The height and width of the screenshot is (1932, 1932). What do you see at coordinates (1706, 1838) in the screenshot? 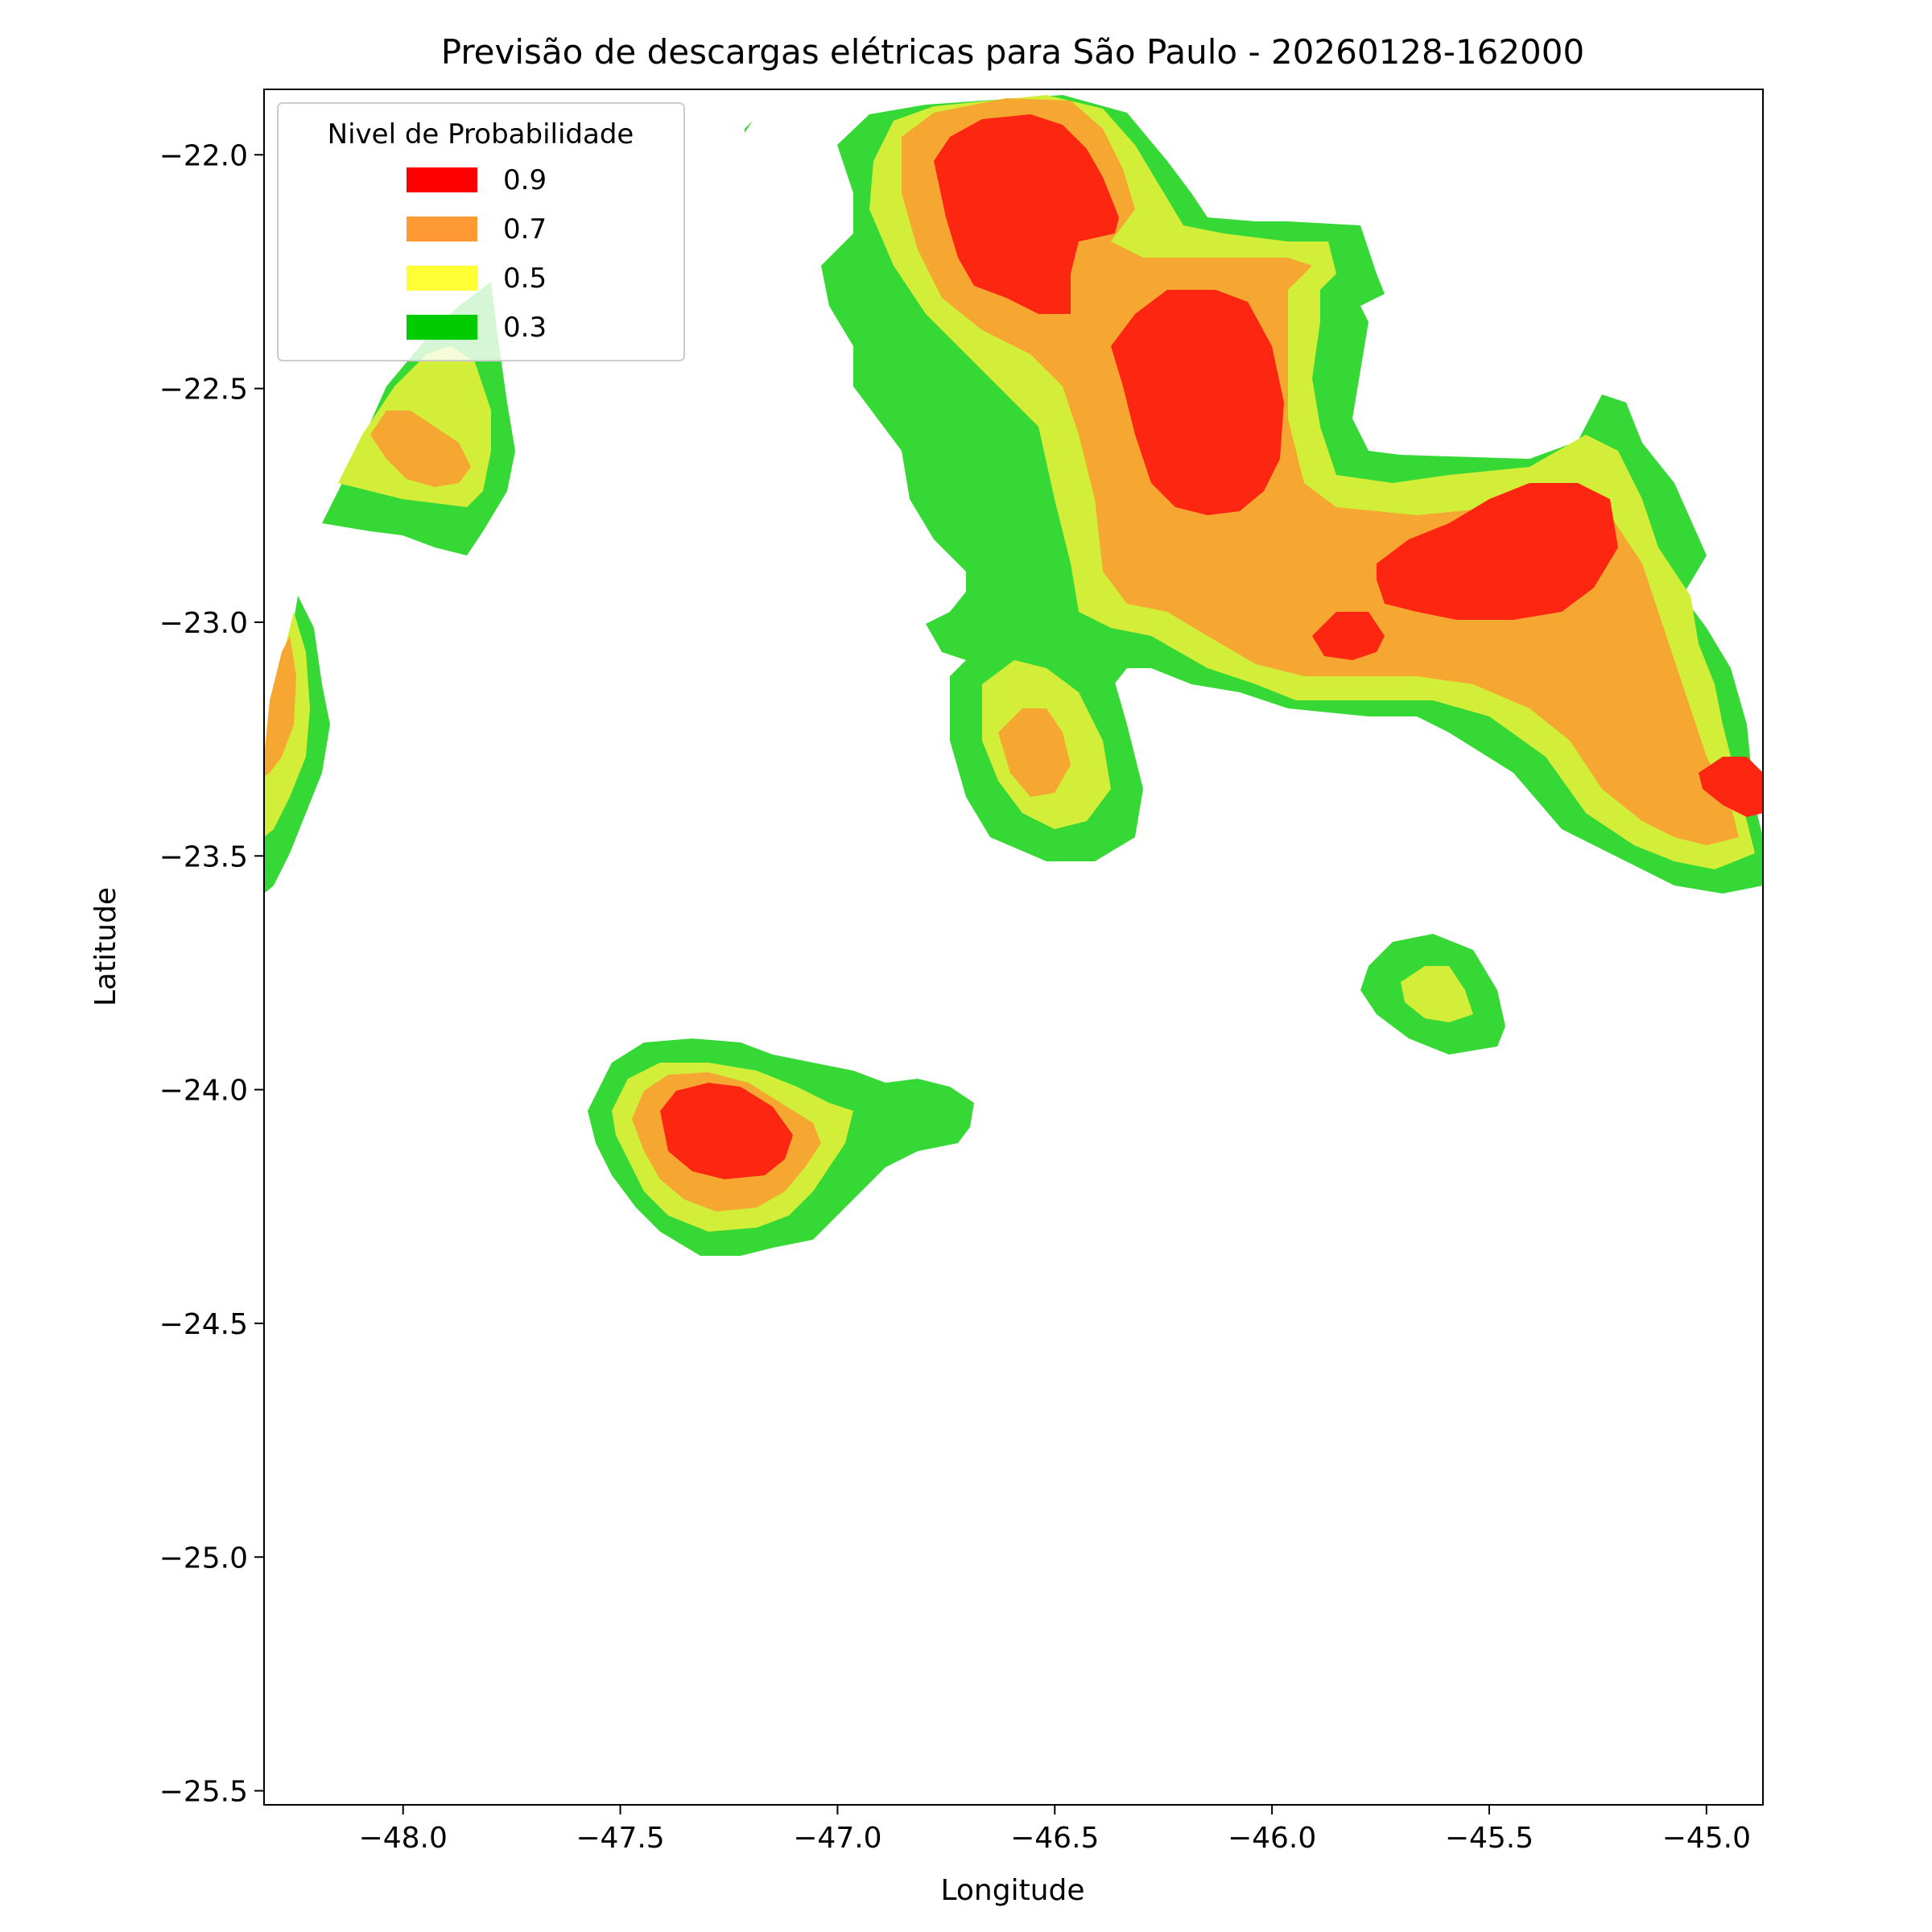
I see `x-tick-label: −45.0` at bounding box center [1706, 1838].